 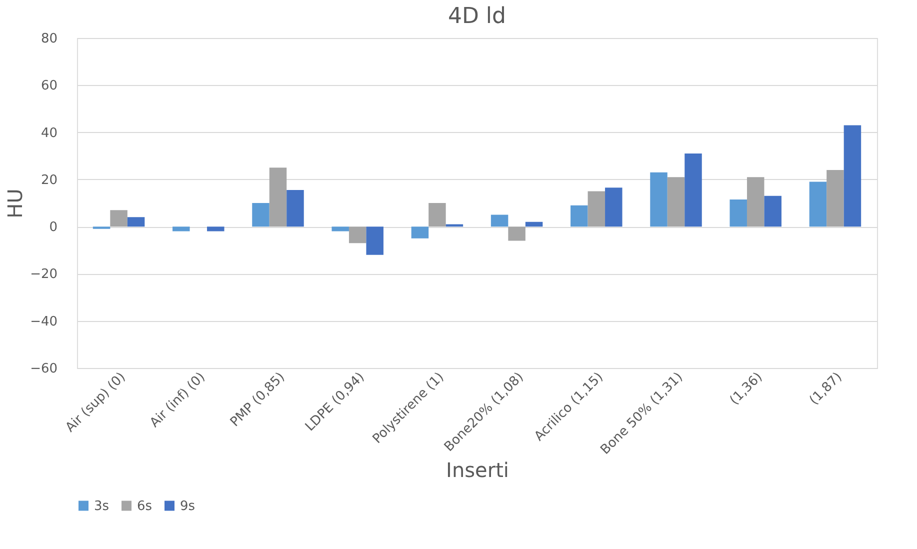 What do you see at coordinates (49, 180) in the screenshot?
I see `y-tick-label: 20` at bounding box center [49, 180].